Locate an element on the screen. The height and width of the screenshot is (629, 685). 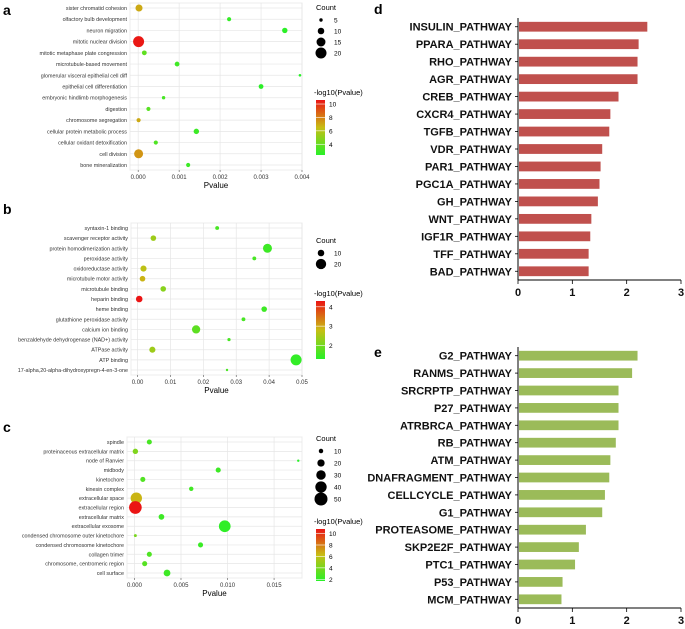
bar-category-label: GH_PATHWAY is located at coordinates (475, 202).